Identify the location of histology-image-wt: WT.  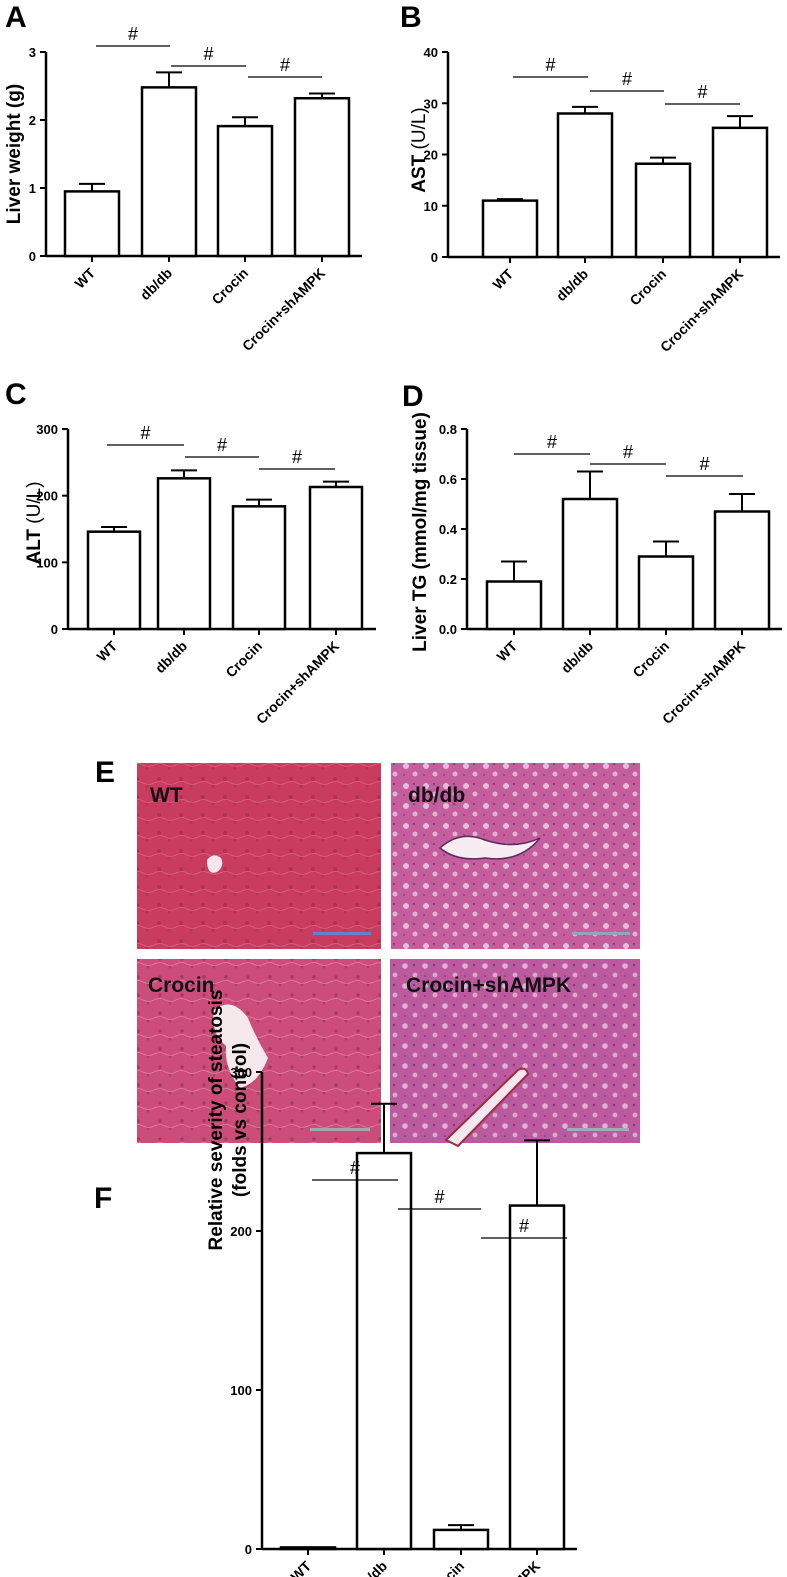
(259, 856).